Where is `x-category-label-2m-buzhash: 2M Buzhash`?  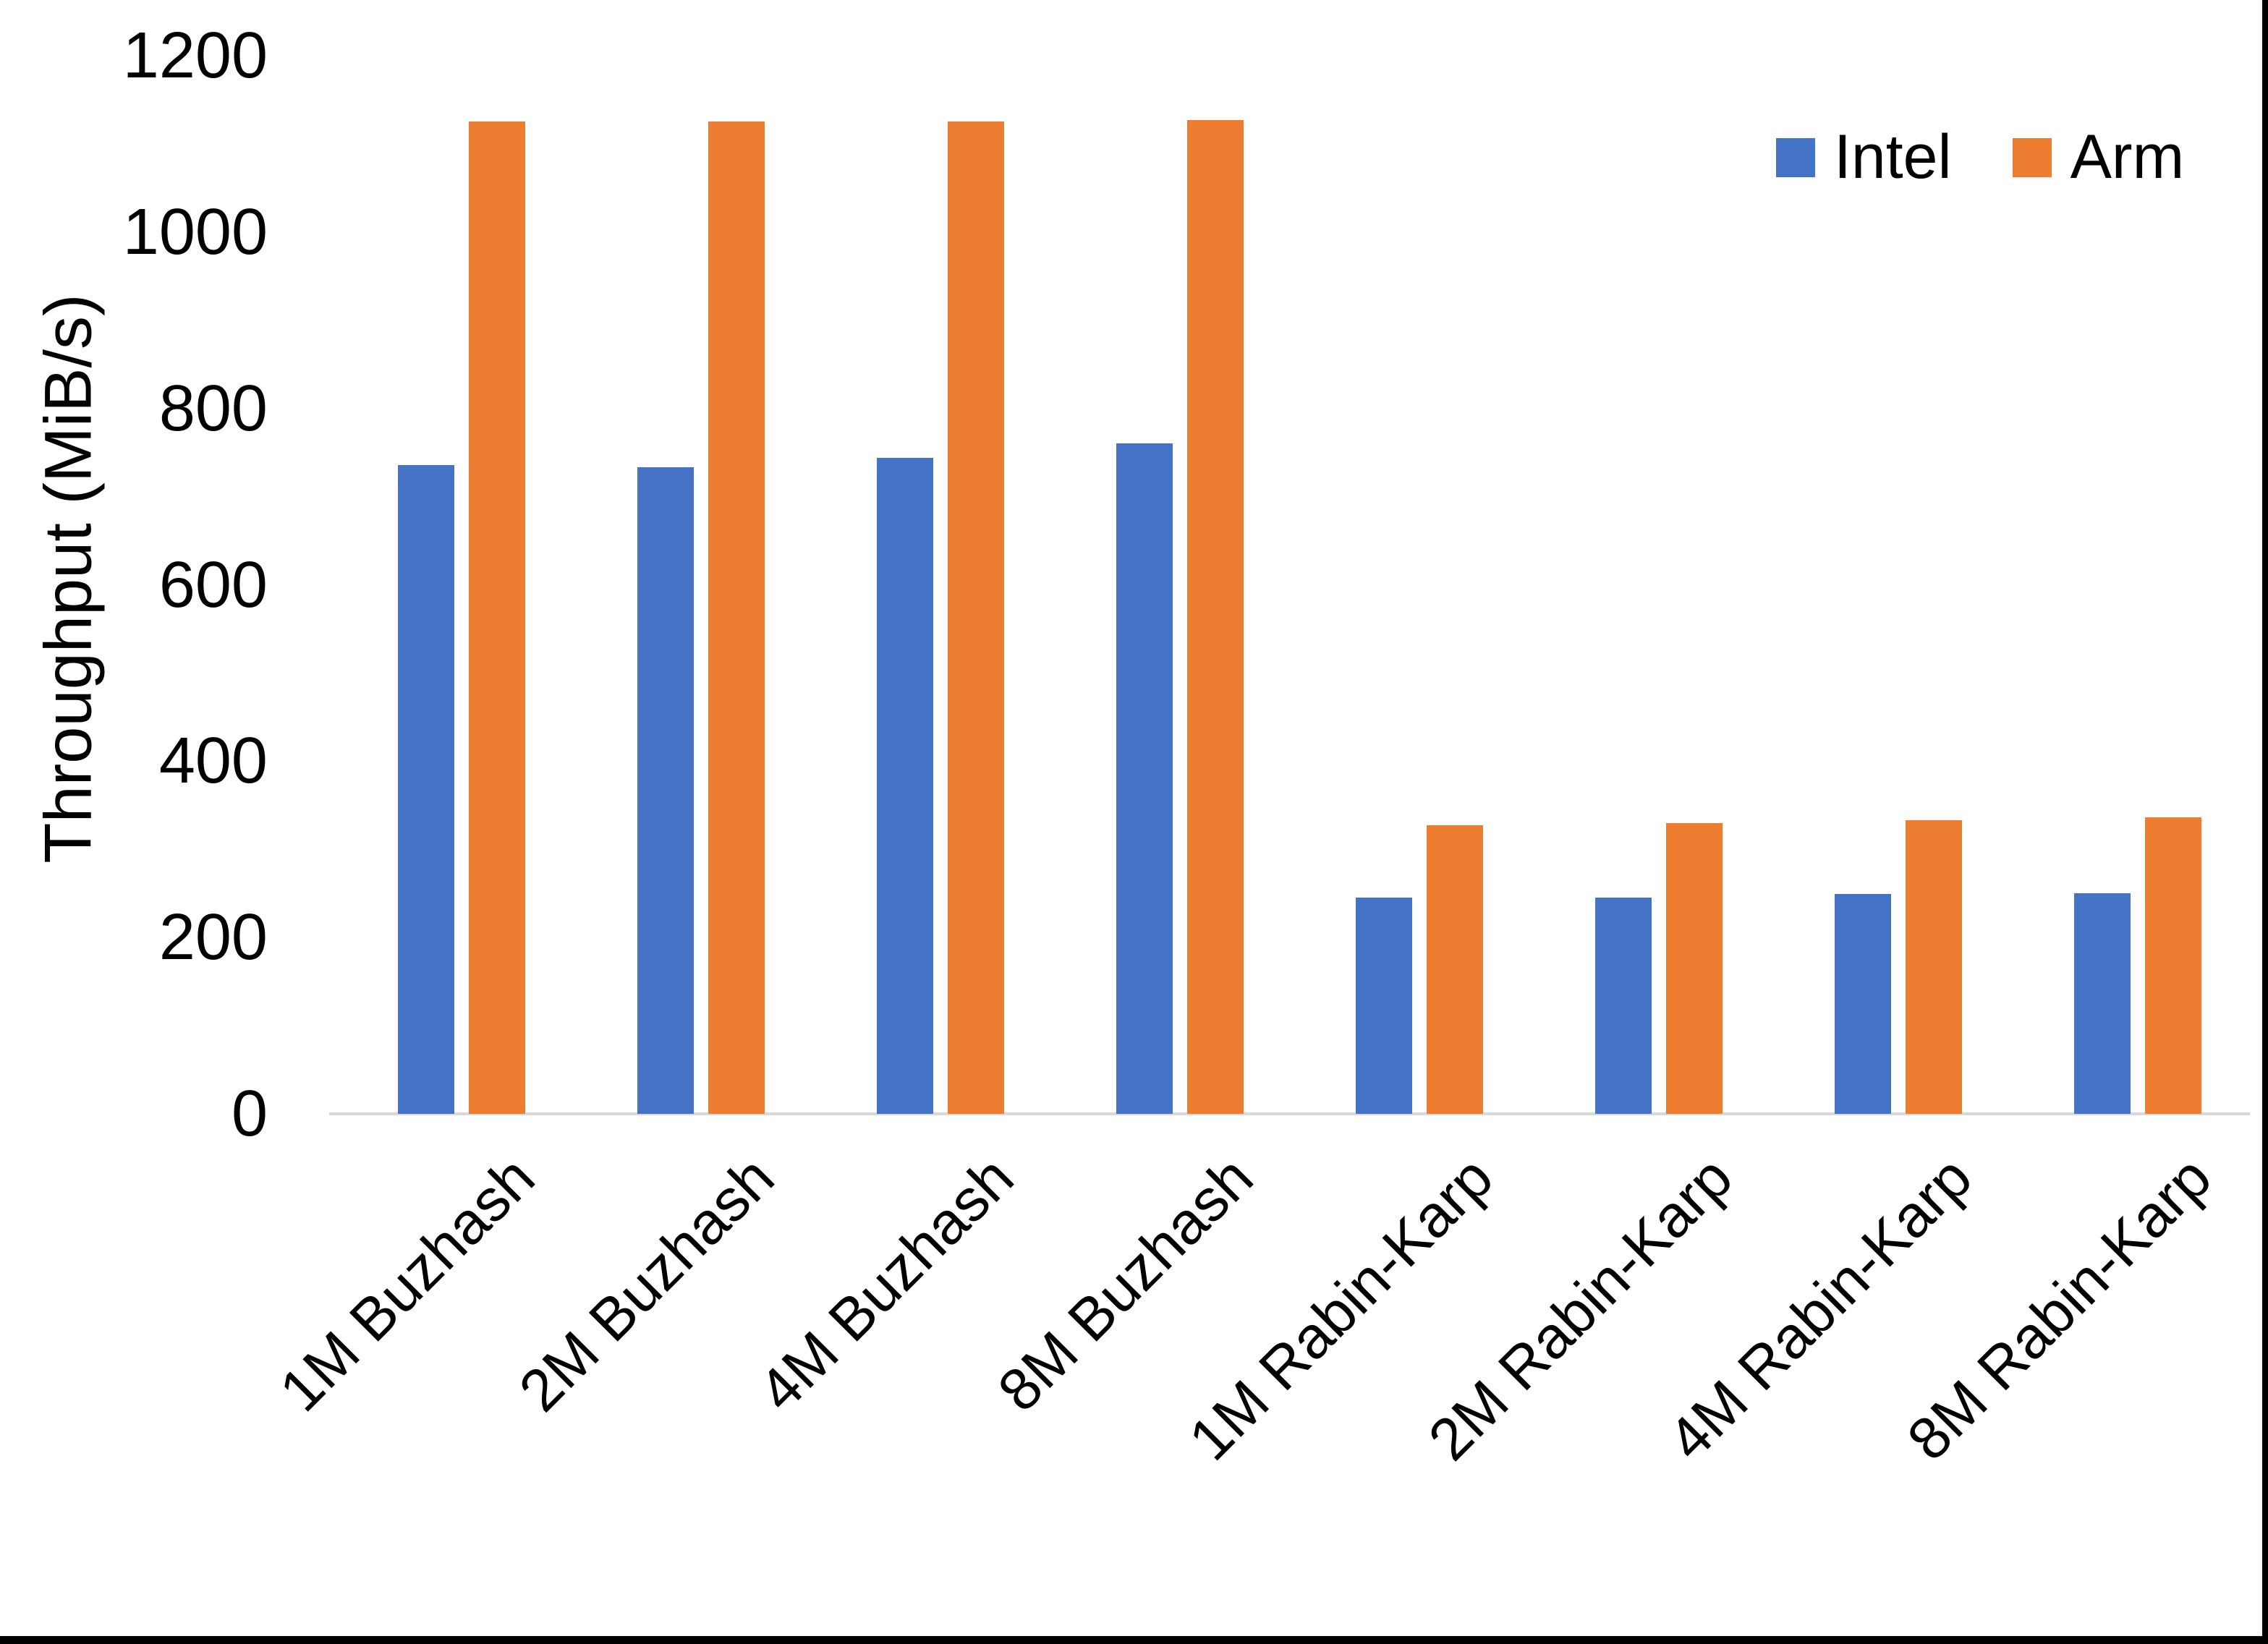
x-category-label-2m-buzhash: 2M Buzhash is located at coordinates (646, 1284).